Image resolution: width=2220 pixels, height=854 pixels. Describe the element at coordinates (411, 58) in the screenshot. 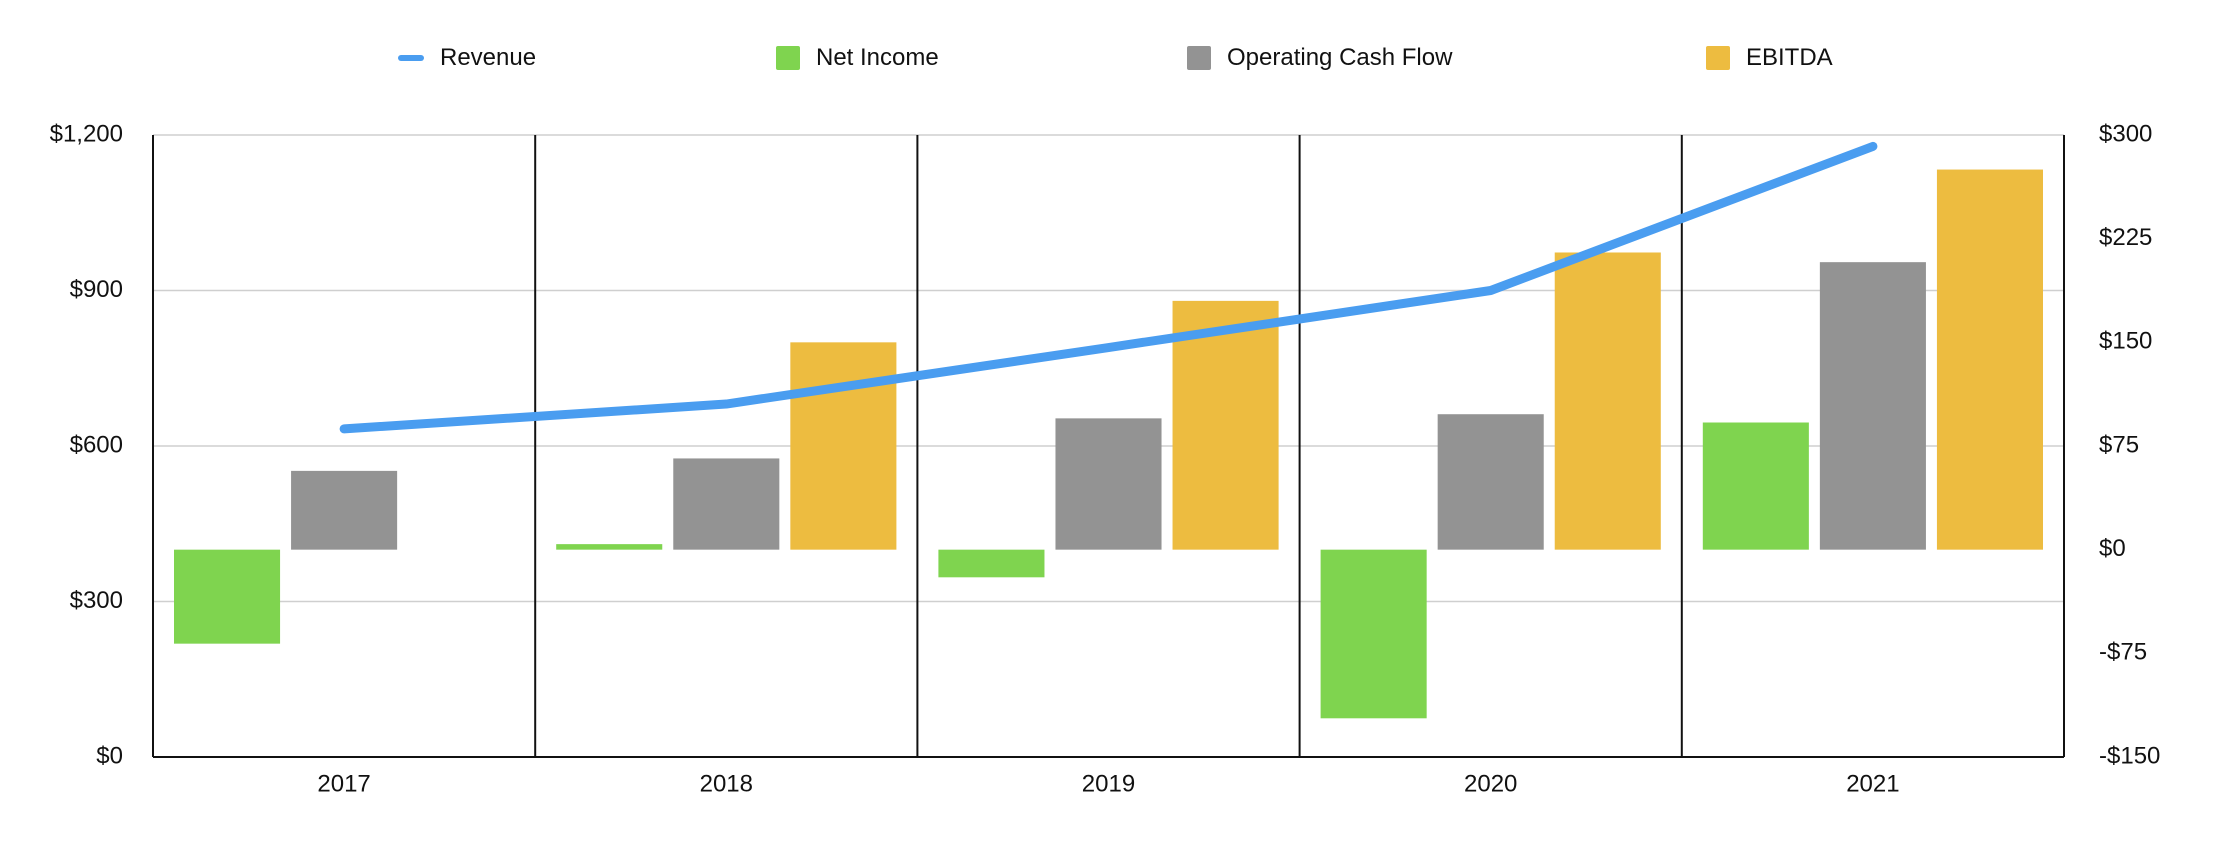

I see `legend-swatch-revenue` at that location.